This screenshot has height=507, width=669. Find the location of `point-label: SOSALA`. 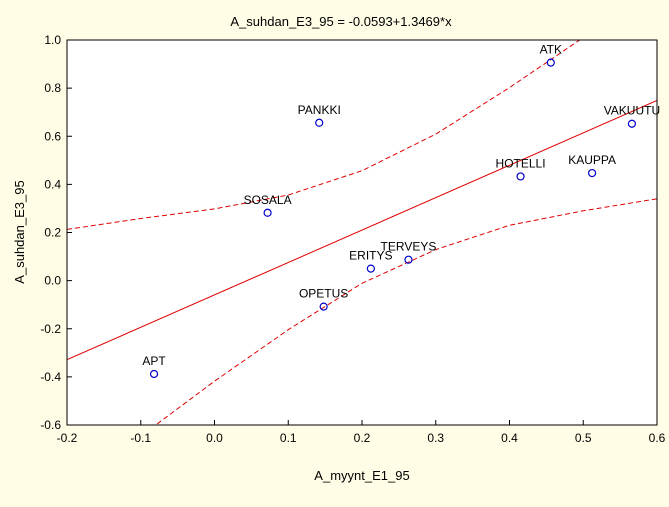

point-label: SOSALA is located at coordinates (268, 200).